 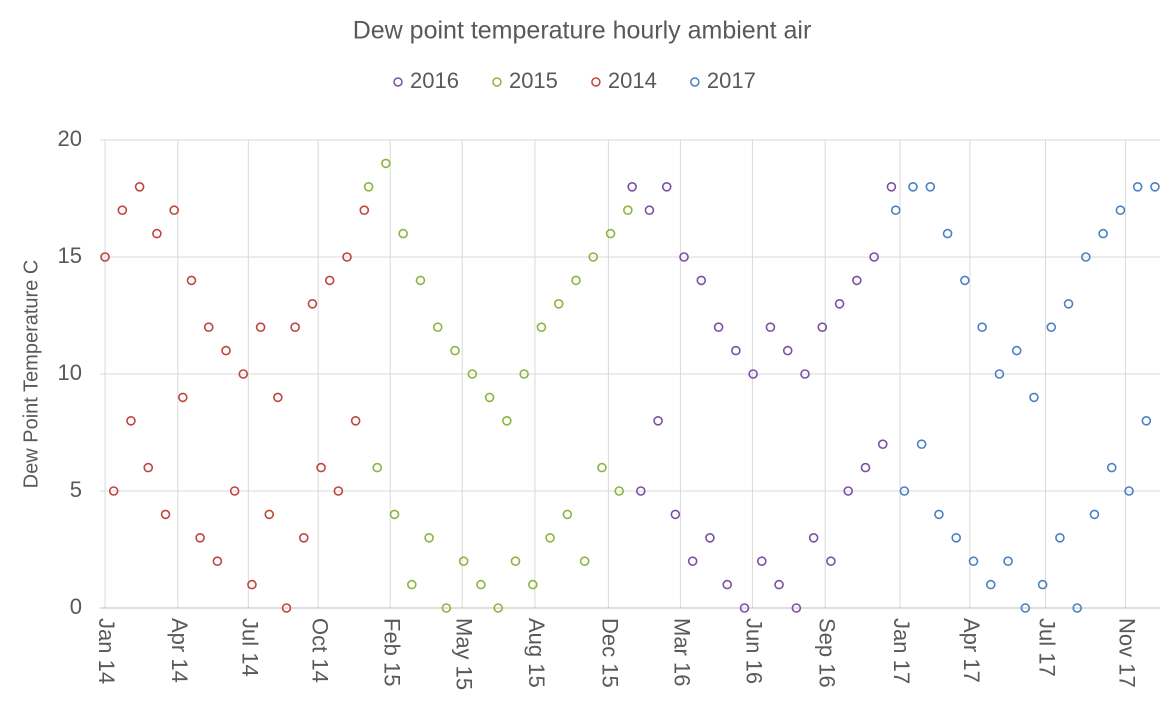 I want to click on y-tick-label: 15, so click(x=70, y=255).